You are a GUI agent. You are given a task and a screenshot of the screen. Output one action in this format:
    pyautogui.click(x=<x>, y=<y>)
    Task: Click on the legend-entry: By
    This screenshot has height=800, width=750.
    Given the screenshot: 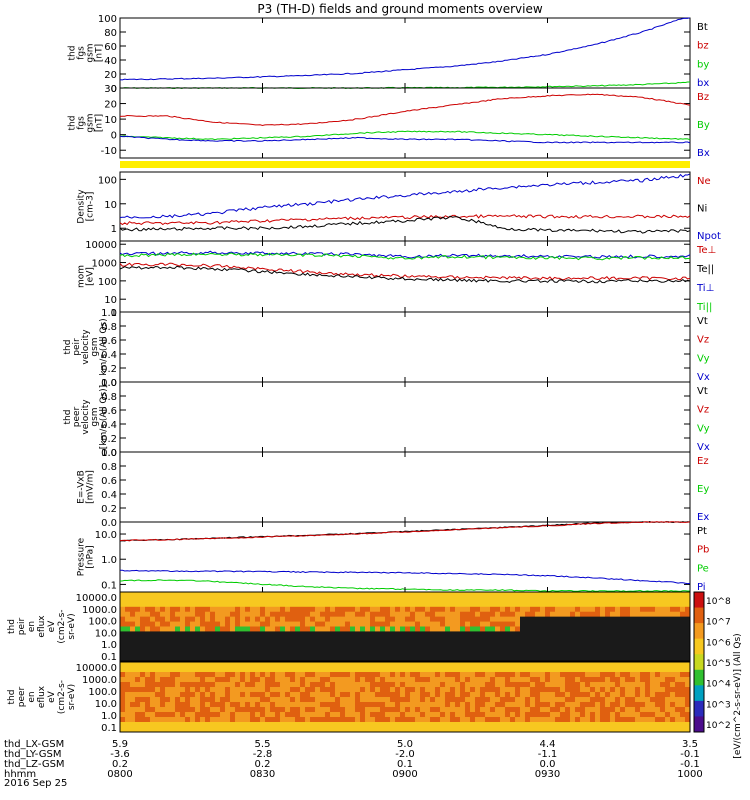 What is the action you would take?
    pyautogui.click(x=703, y=125)
    